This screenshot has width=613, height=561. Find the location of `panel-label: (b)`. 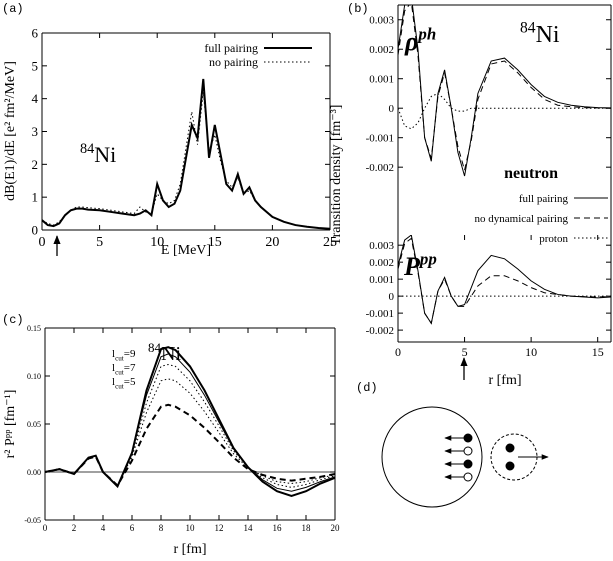

panel-label: (b) is located at coordinates (358, 9).